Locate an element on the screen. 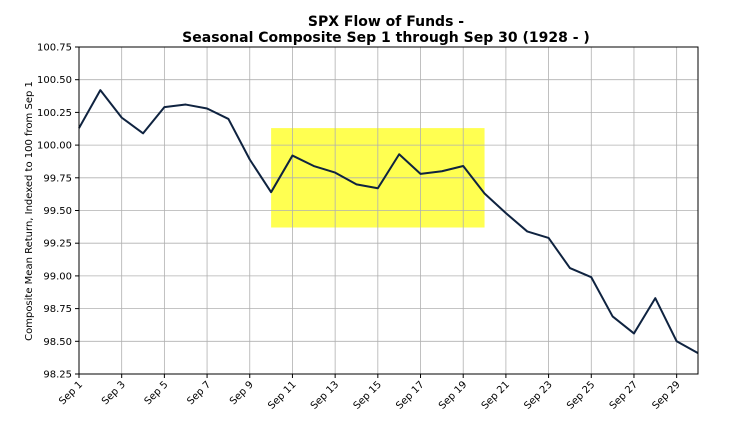 The width and height of the screenshot is (737, 421). x-tick-label: Sep 23 is located at coordinates (538, 395).